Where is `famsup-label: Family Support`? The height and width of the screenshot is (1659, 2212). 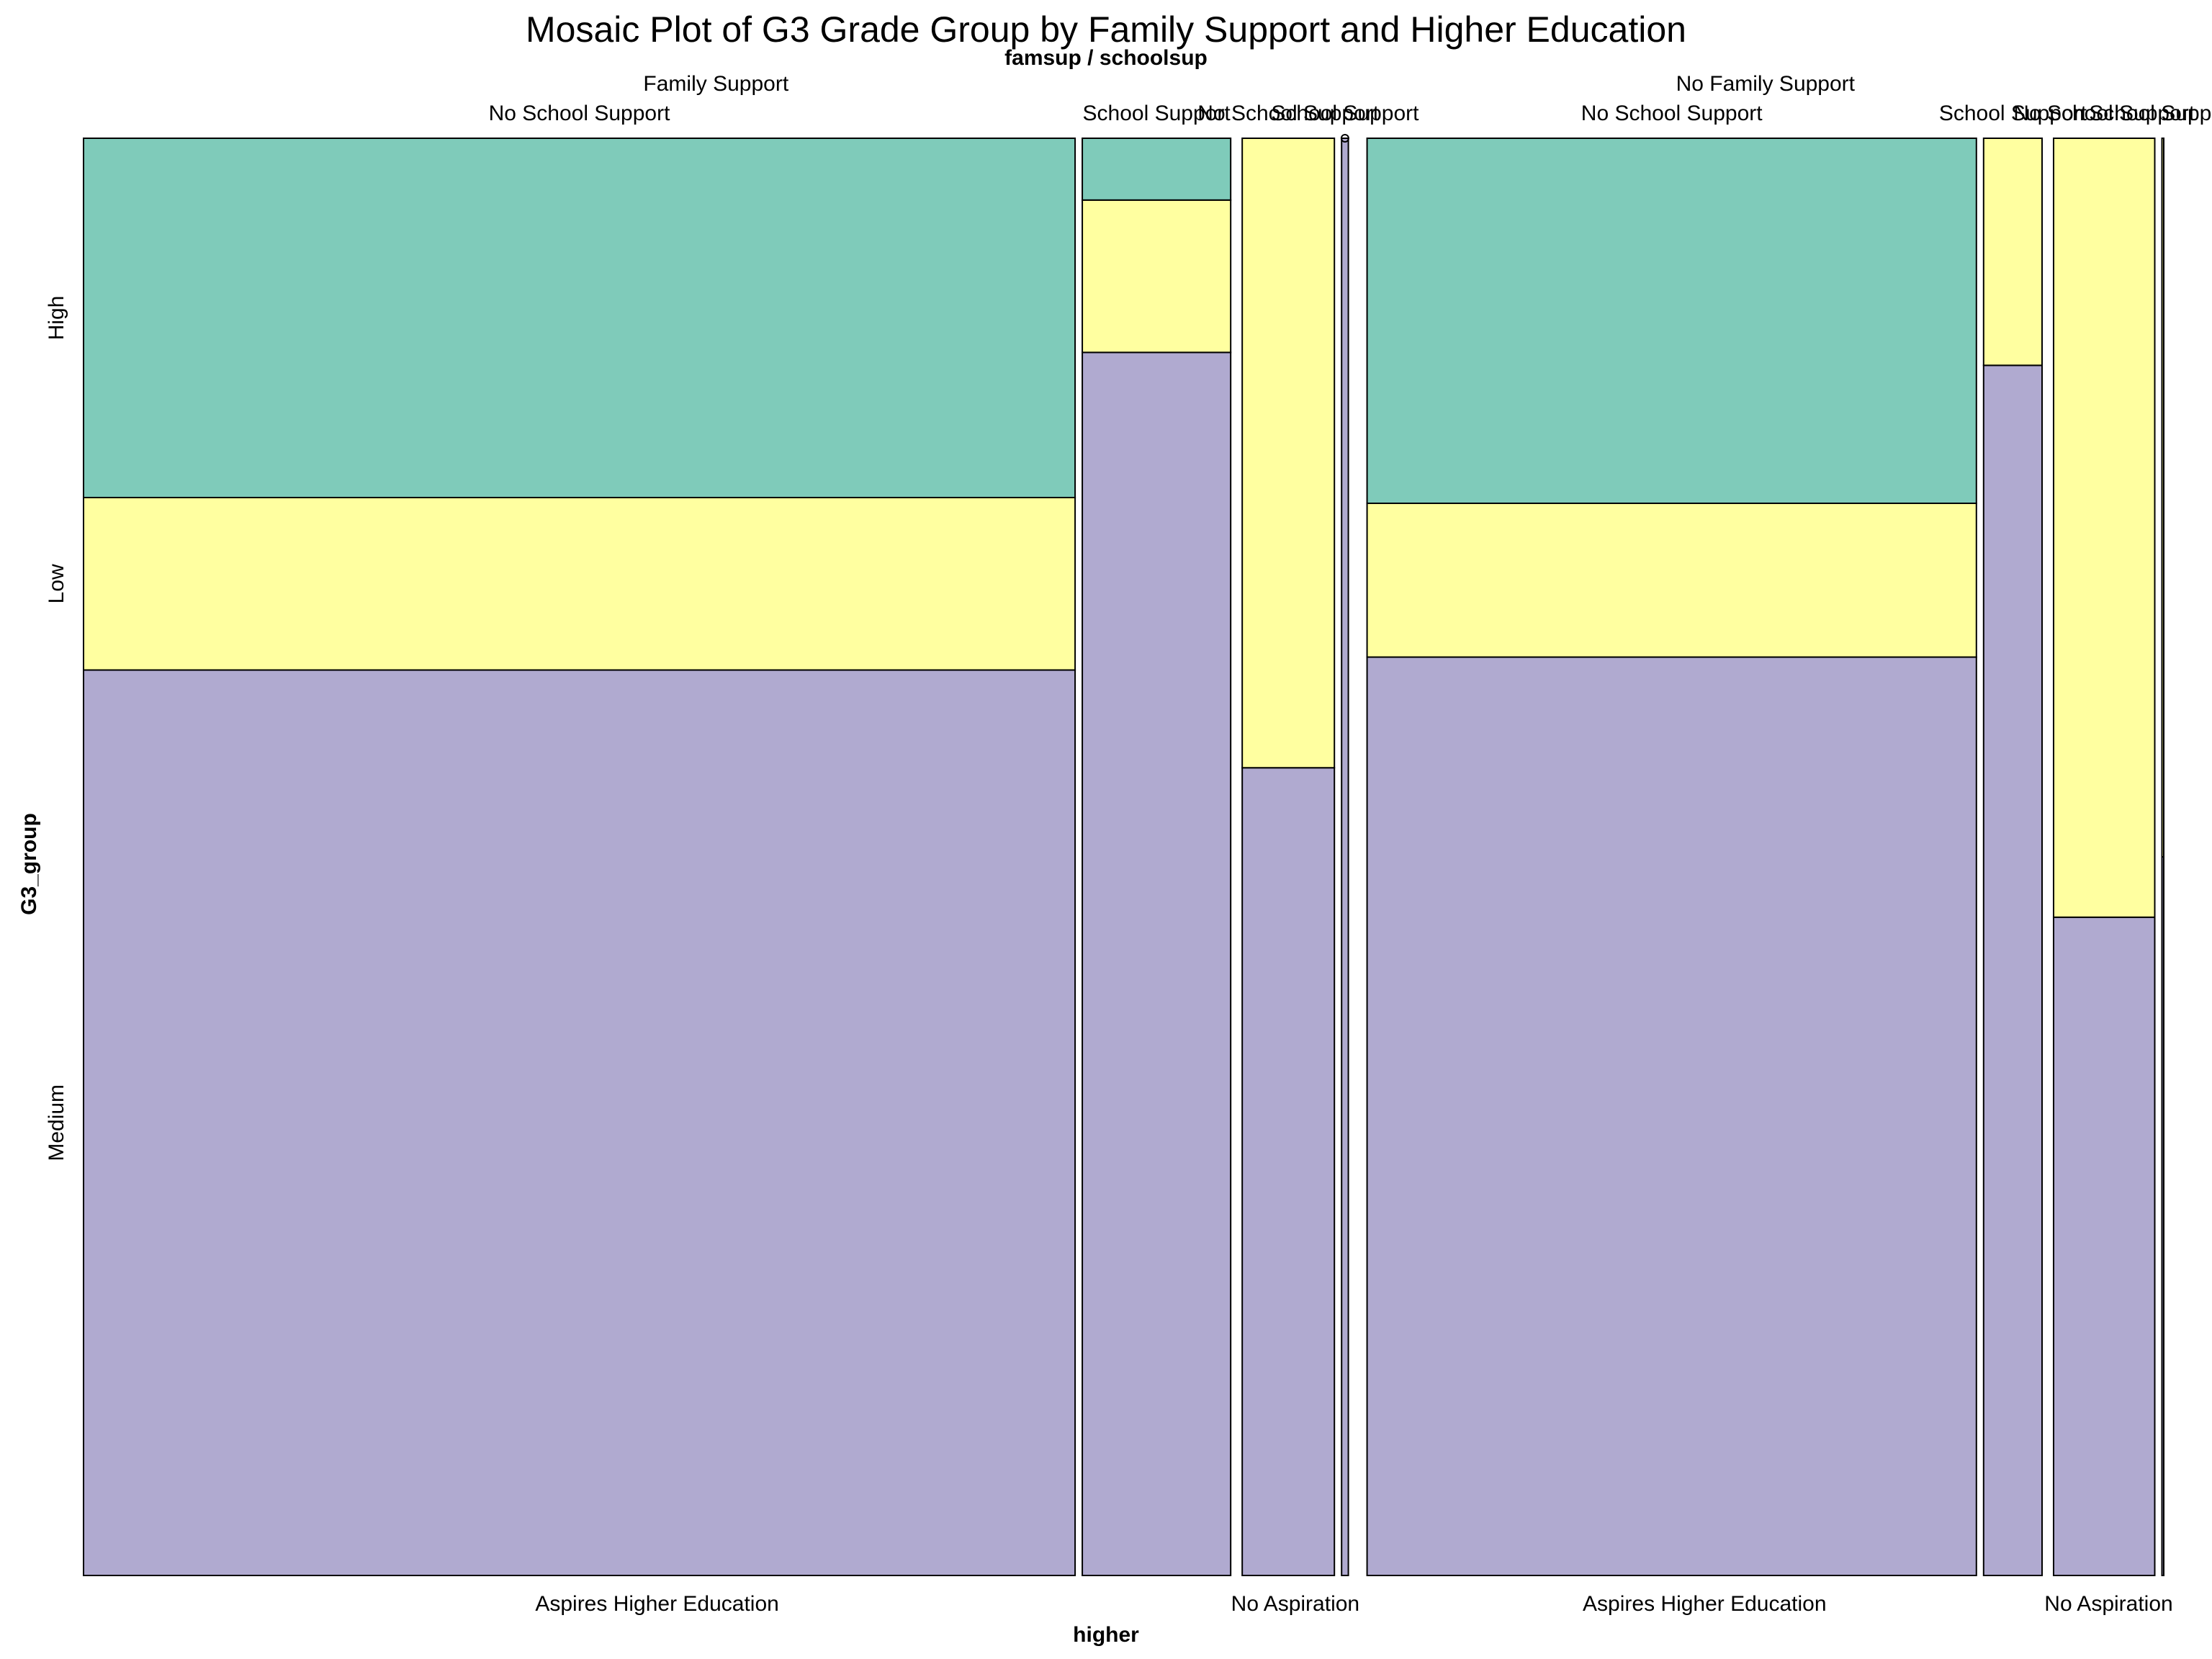
famsup-label: Family Support is located at coordinates (715, 84).